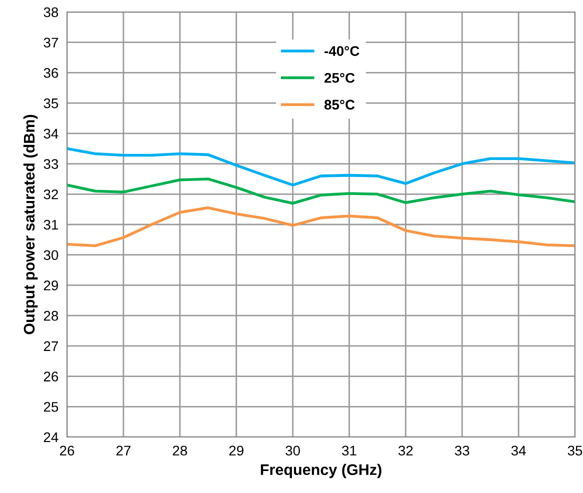  Describe the element at coordinates (51, 437) in the screenshot. I see `y-tick-label: 24` at that location.